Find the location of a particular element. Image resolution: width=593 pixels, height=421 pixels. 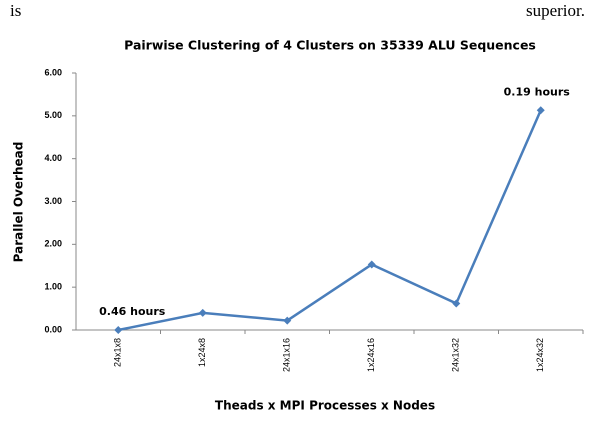

paper-text: superior. is located at coordinates (555, 10).